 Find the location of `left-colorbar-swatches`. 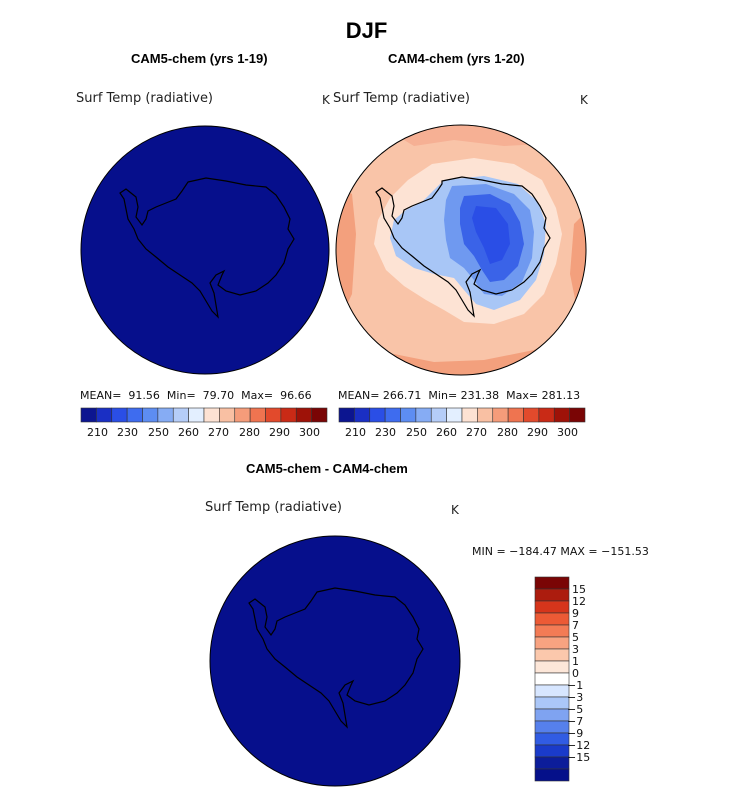

left-colorbar-swatches is located at coordinates (204, 415).